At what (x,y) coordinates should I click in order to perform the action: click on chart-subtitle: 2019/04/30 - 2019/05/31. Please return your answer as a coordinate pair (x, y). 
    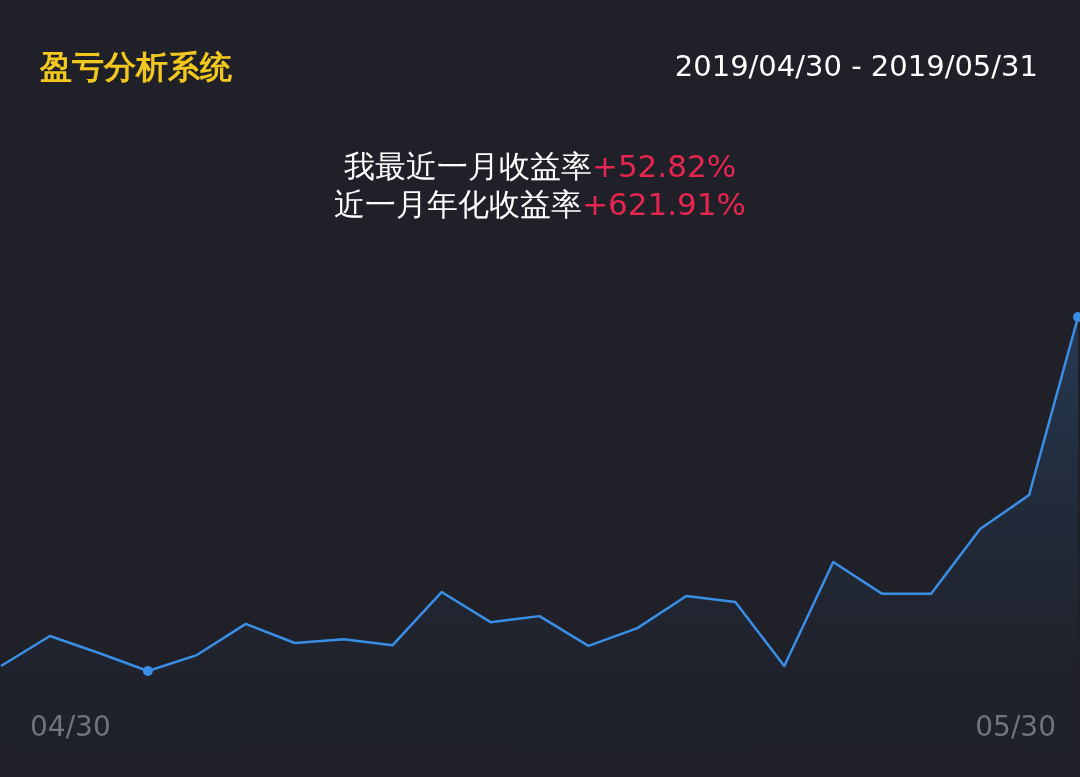
    Looking at the image, I should click on (856, 66).